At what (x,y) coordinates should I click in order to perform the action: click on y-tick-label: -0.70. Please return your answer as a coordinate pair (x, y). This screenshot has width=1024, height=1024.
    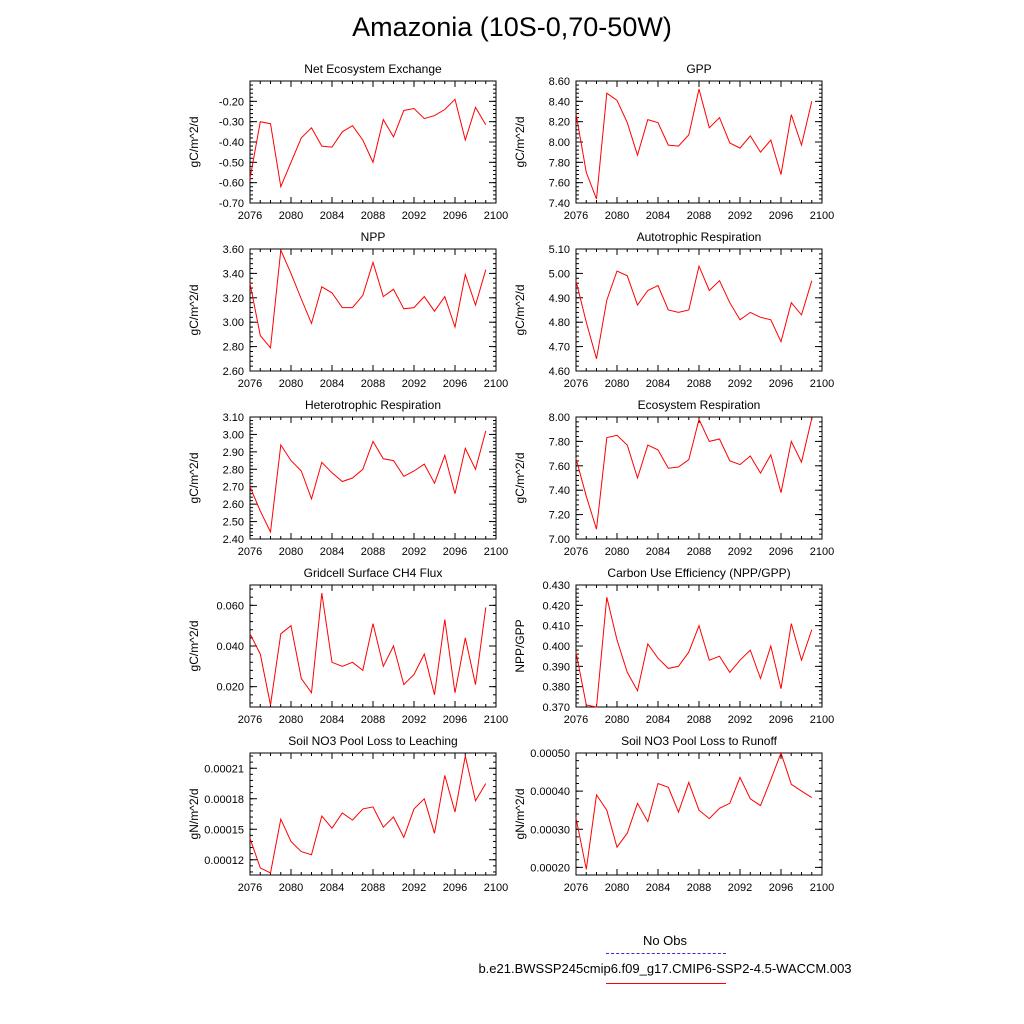
    Looking at the image, I should click on (231, 204).